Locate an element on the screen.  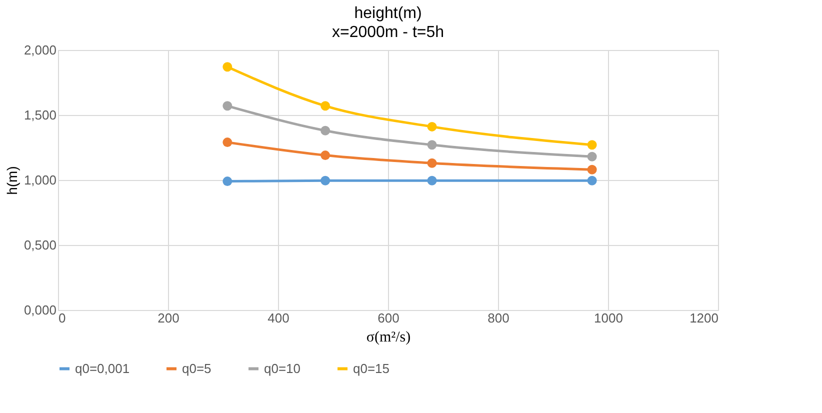
x-tick-label: 200 is located at coordinates (169, 318).